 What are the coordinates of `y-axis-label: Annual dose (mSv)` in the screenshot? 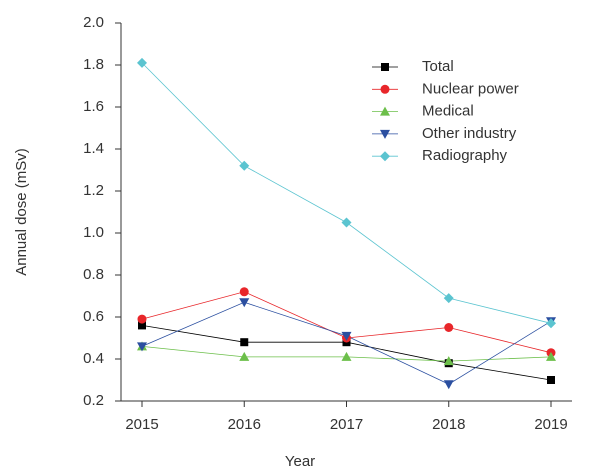 It's located at (21, 212).